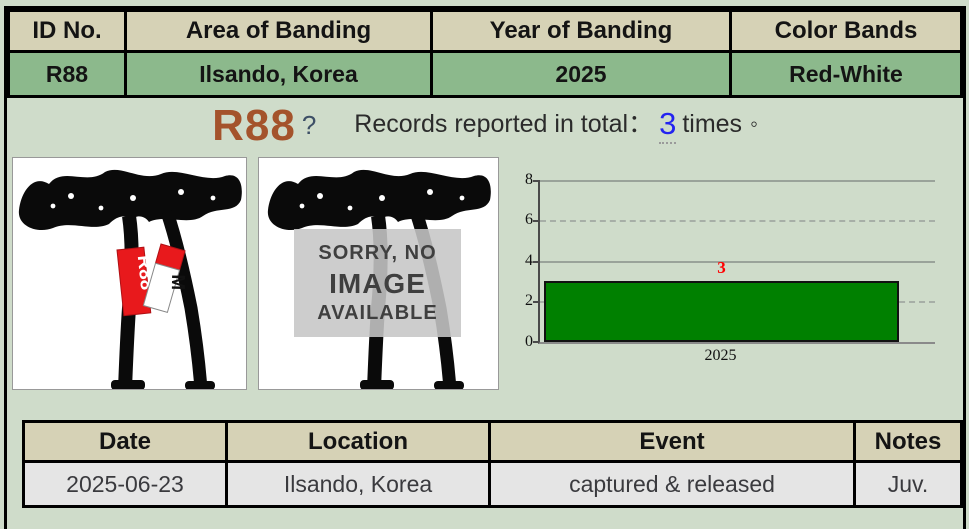 The image size is (969, 529). I want to click on no-image-placeholder: SORRY, NO IMAGE AVAILABLE, so click(378, 273).